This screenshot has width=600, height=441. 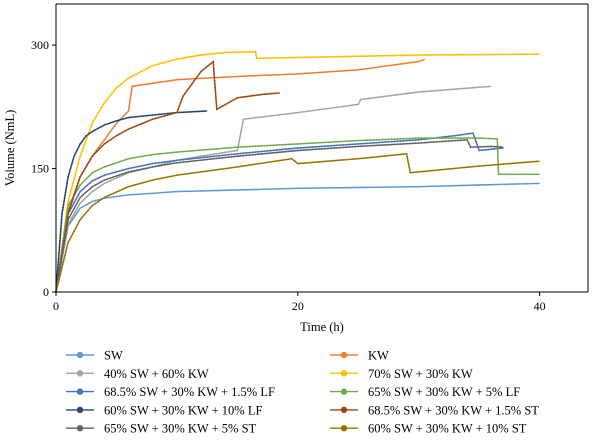 What do you see at coordinates (56, 306) in the screenshot?
I see `x-tick-label: 0` at bounding box center [56, 306].